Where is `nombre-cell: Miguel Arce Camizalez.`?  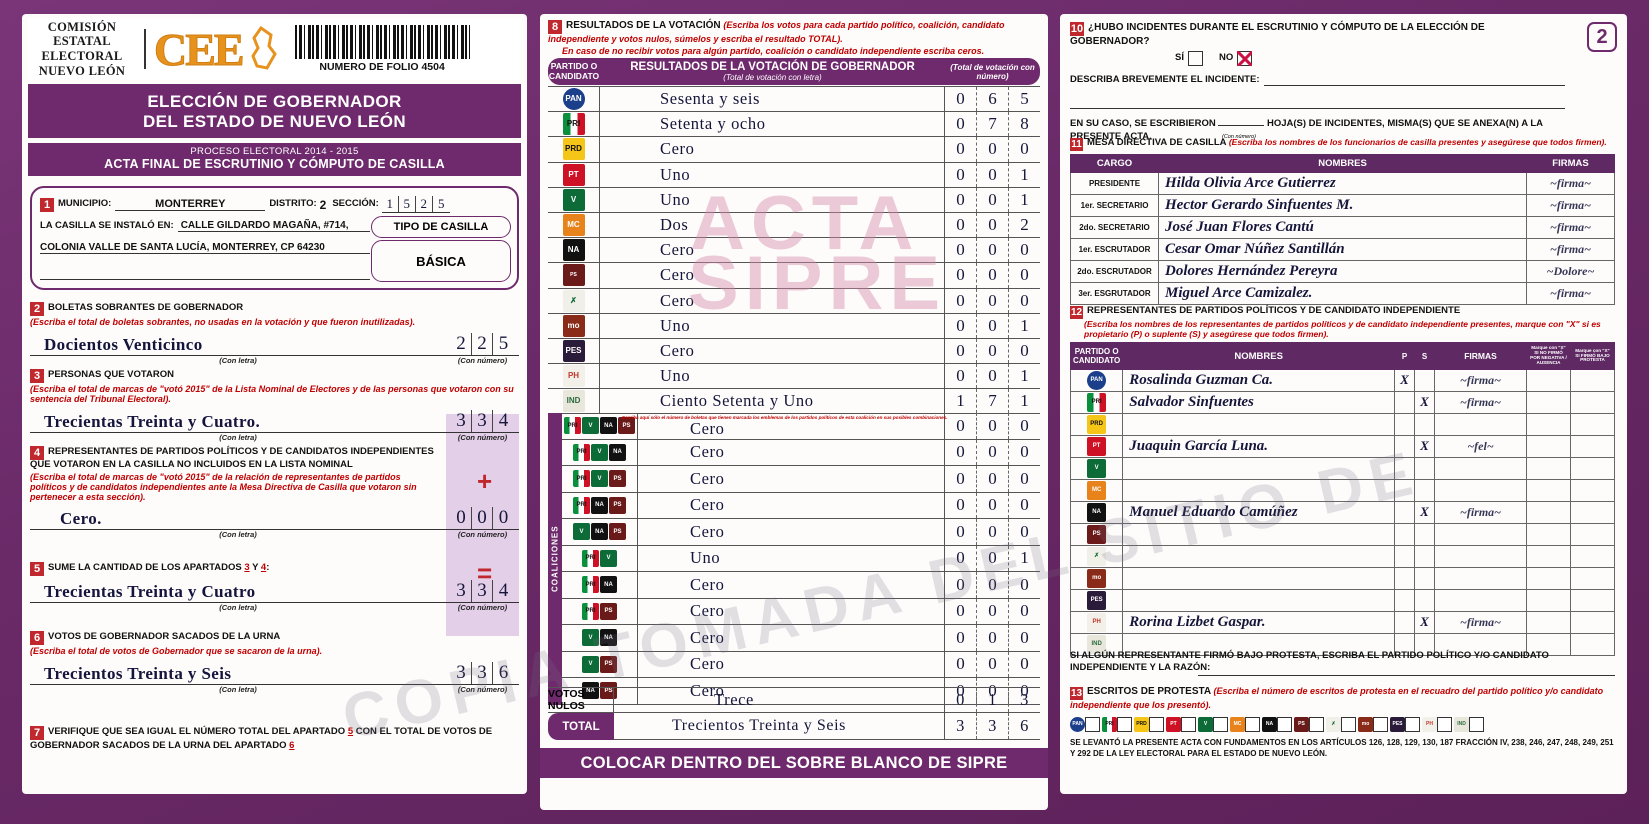
nombre-cell: Miguel Arce Camizalez. is located at coordinates (1342, 293).